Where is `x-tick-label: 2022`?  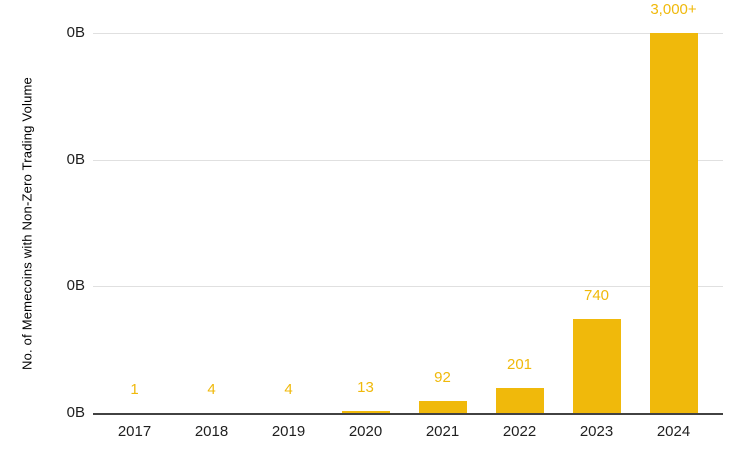
x-tick-label: 2022 is located at coordinates (519, 431).